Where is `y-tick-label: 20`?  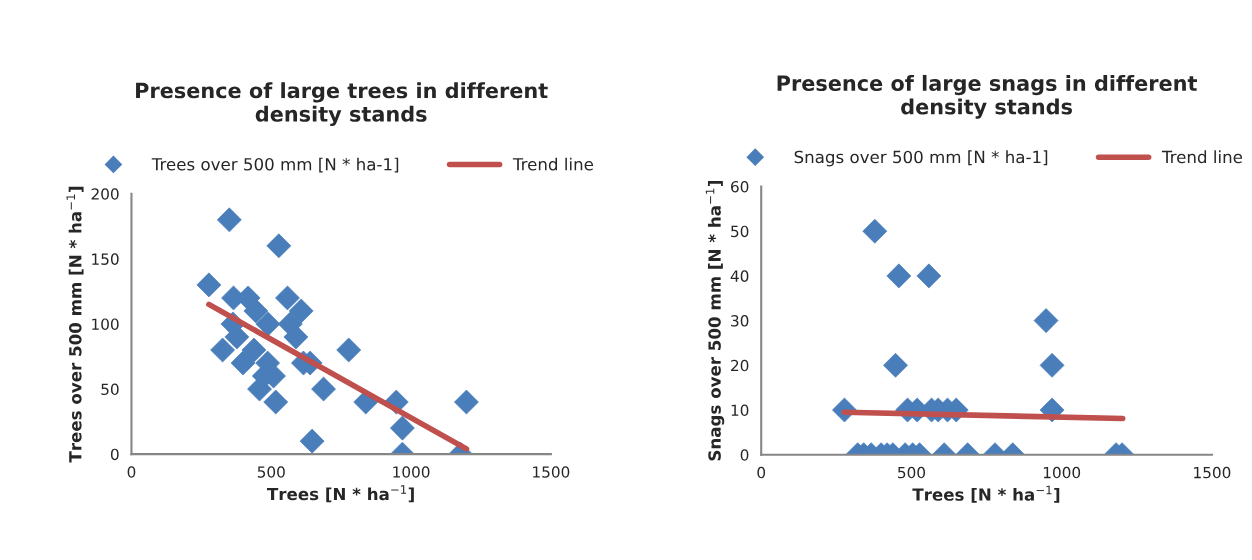 y-tick-label: 20 is located at coordinates (740, 365).